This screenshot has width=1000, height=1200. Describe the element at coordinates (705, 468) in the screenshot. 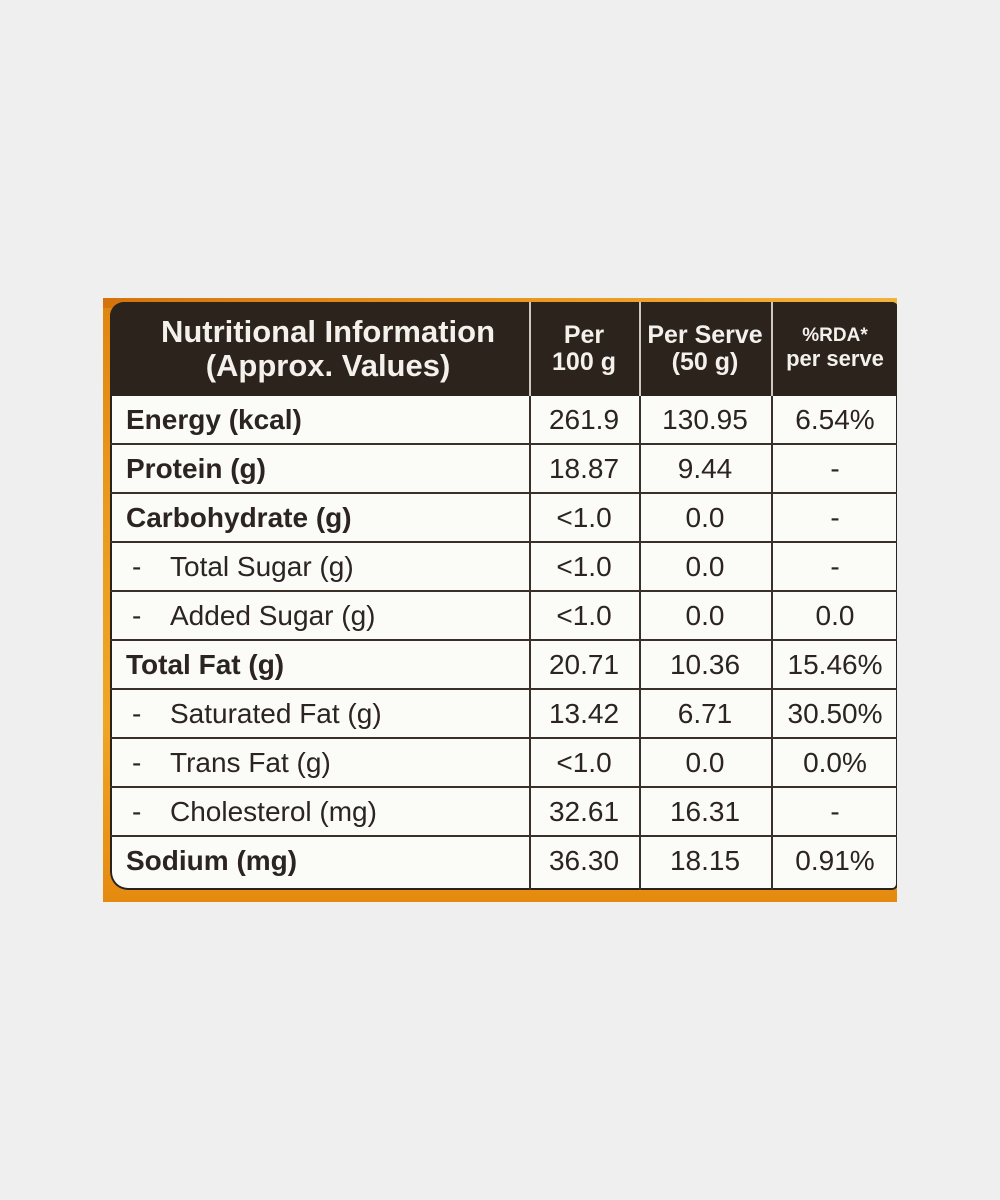

I see `per-serve-value: 9.44` at that location.